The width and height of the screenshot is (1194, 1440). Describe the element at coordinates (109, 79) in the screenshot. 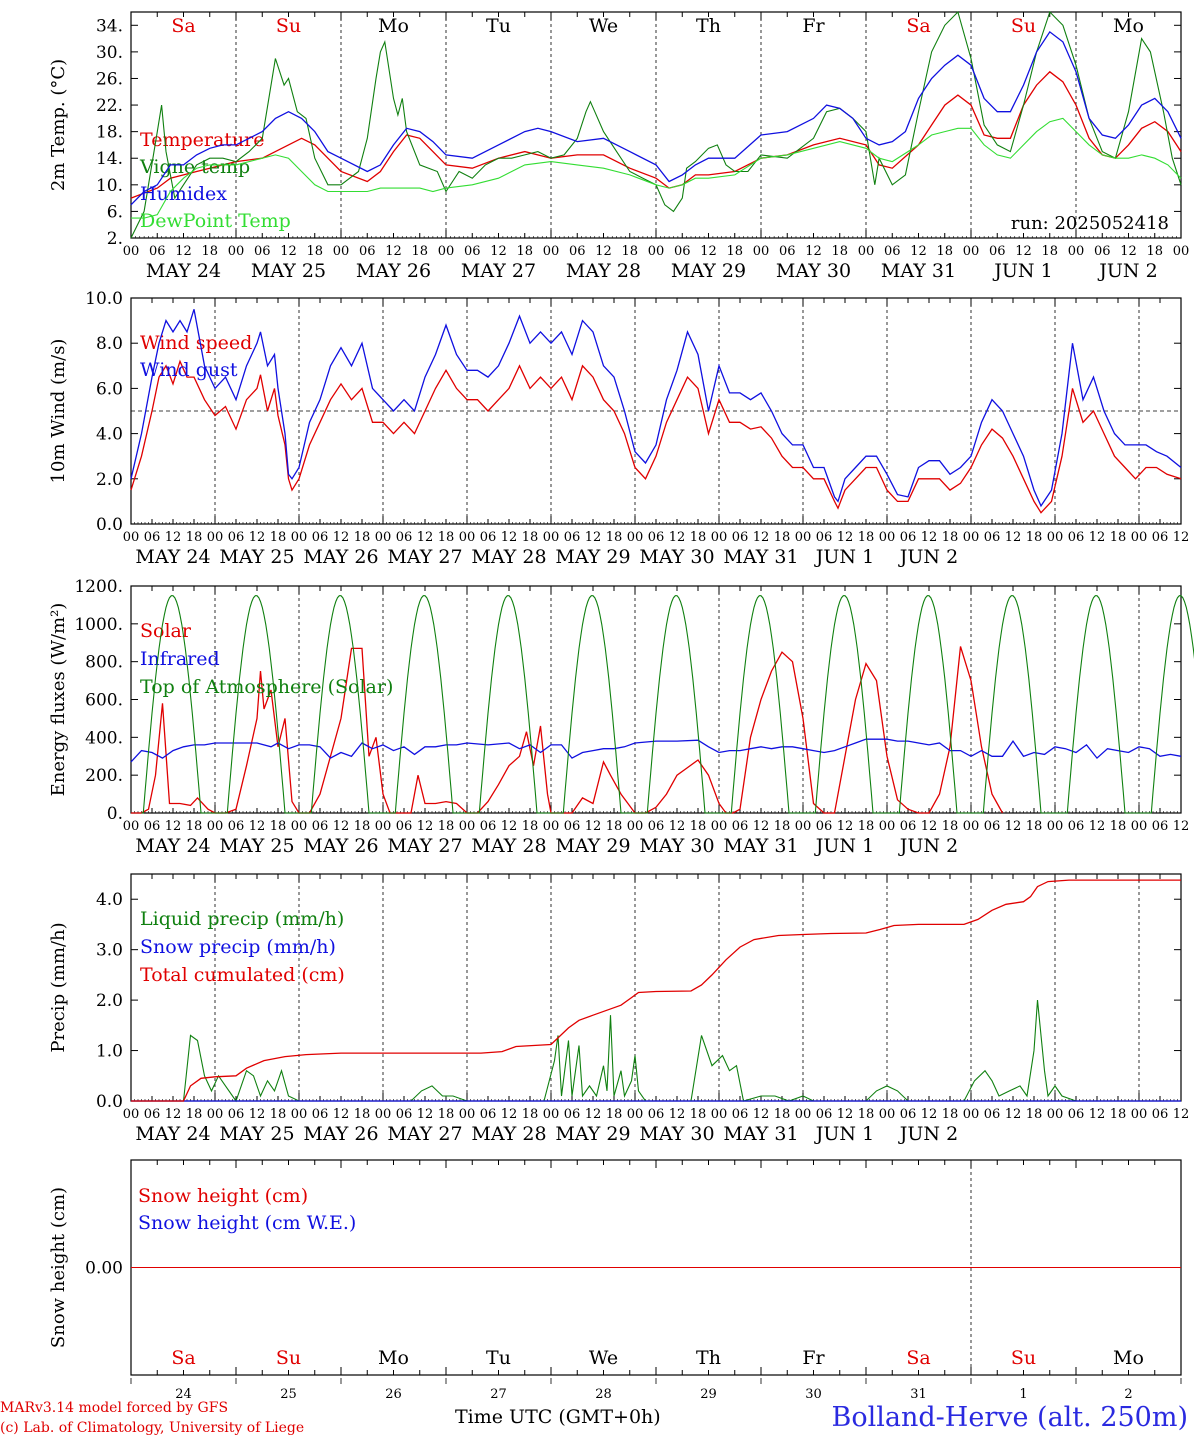

I see `y-tick-label: 26.` at that location.